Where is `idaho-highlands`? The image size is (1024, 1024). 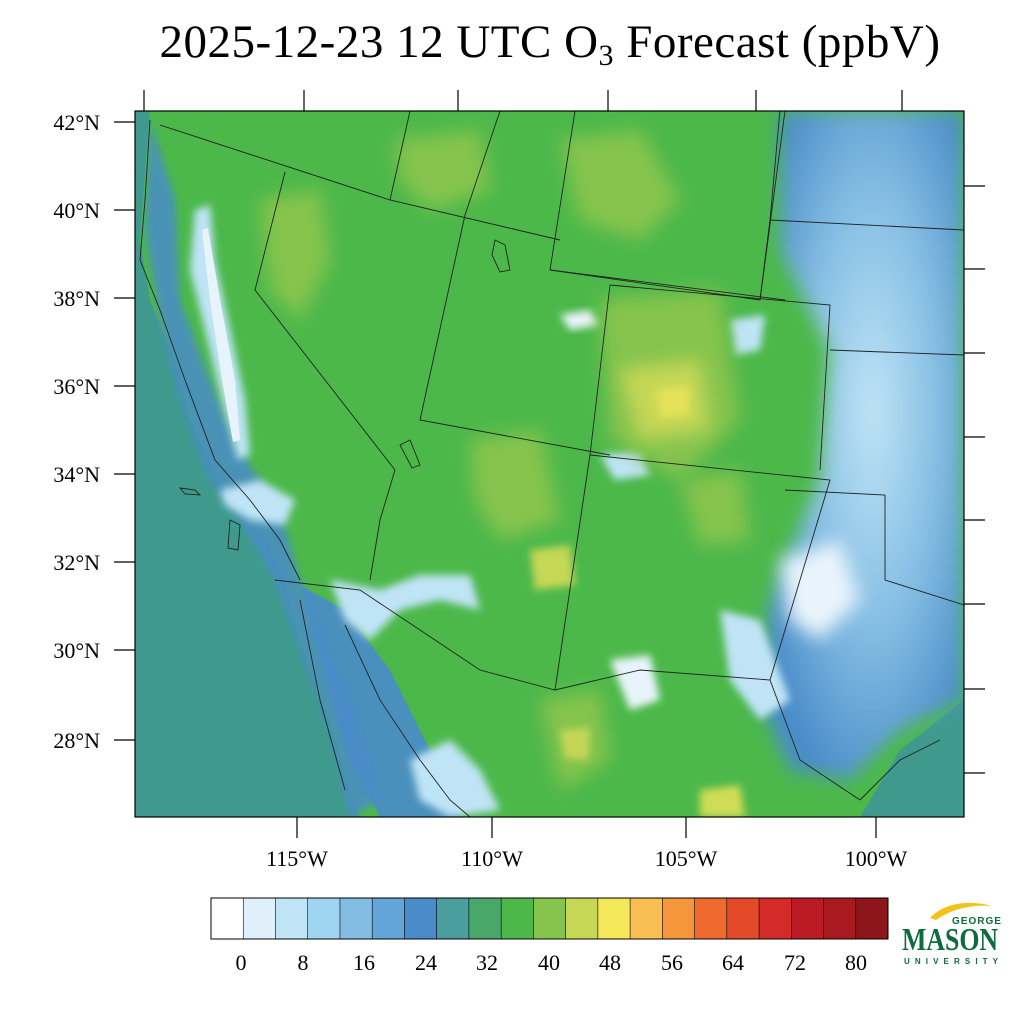
idaho-highlands is located at coordinates (442, 170).